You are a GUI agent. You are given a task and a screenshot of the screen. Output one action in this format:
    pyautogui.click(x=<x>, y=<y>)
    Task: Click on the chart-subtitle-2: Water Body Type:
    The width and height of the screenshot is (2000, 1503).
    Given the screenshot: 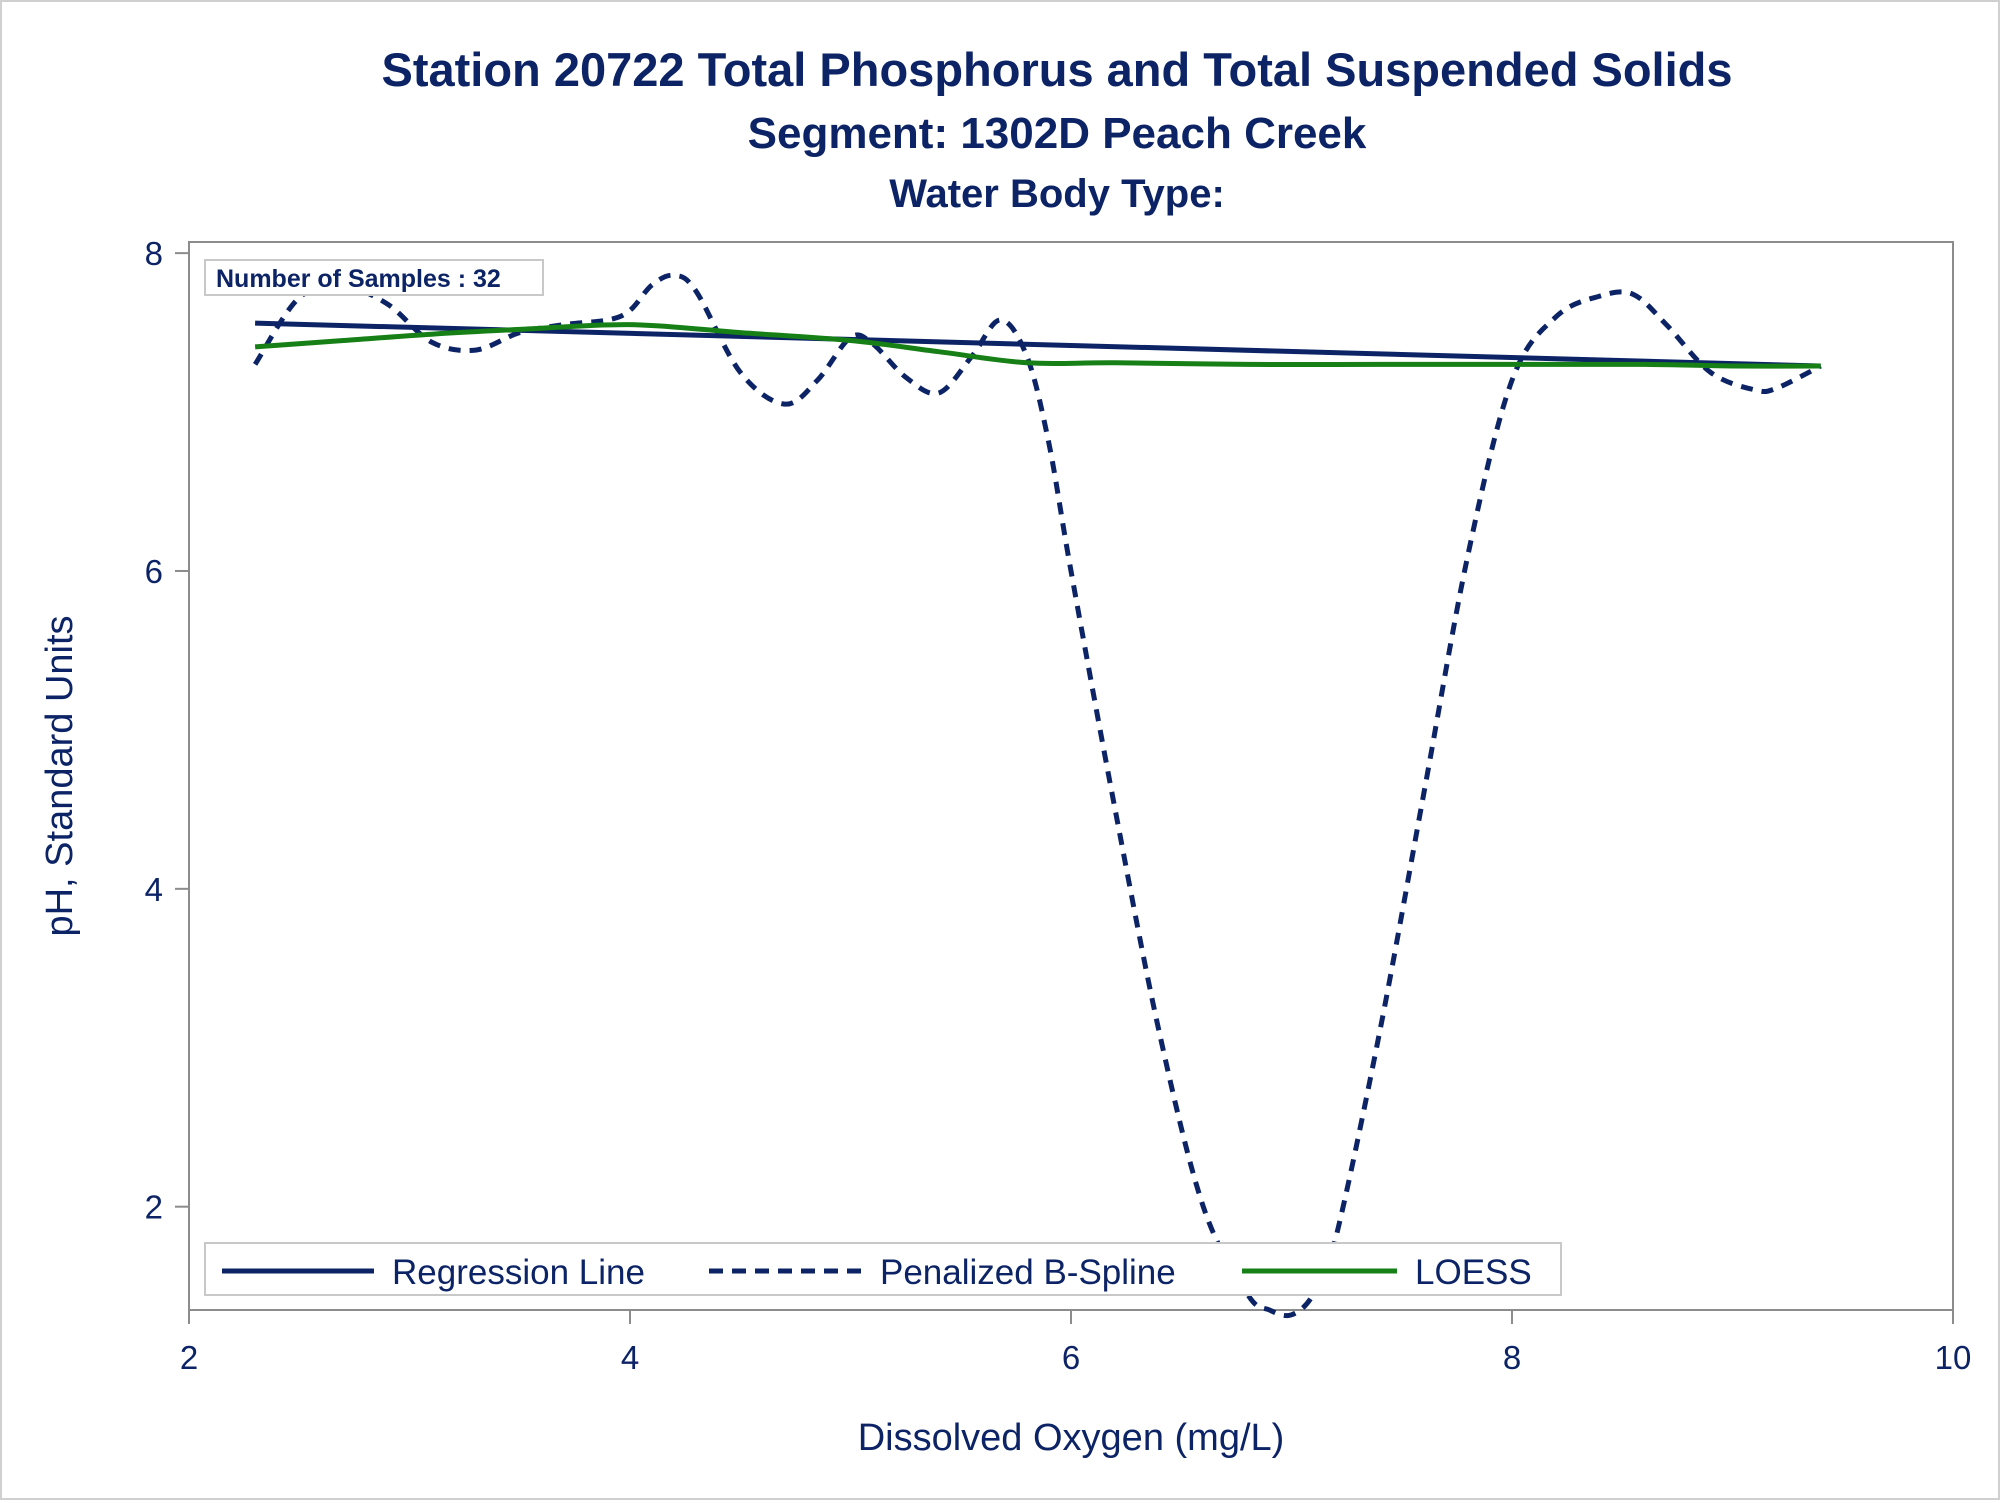 What is the action you would take?
    pyautogui.click(x=1057, y=194)
    